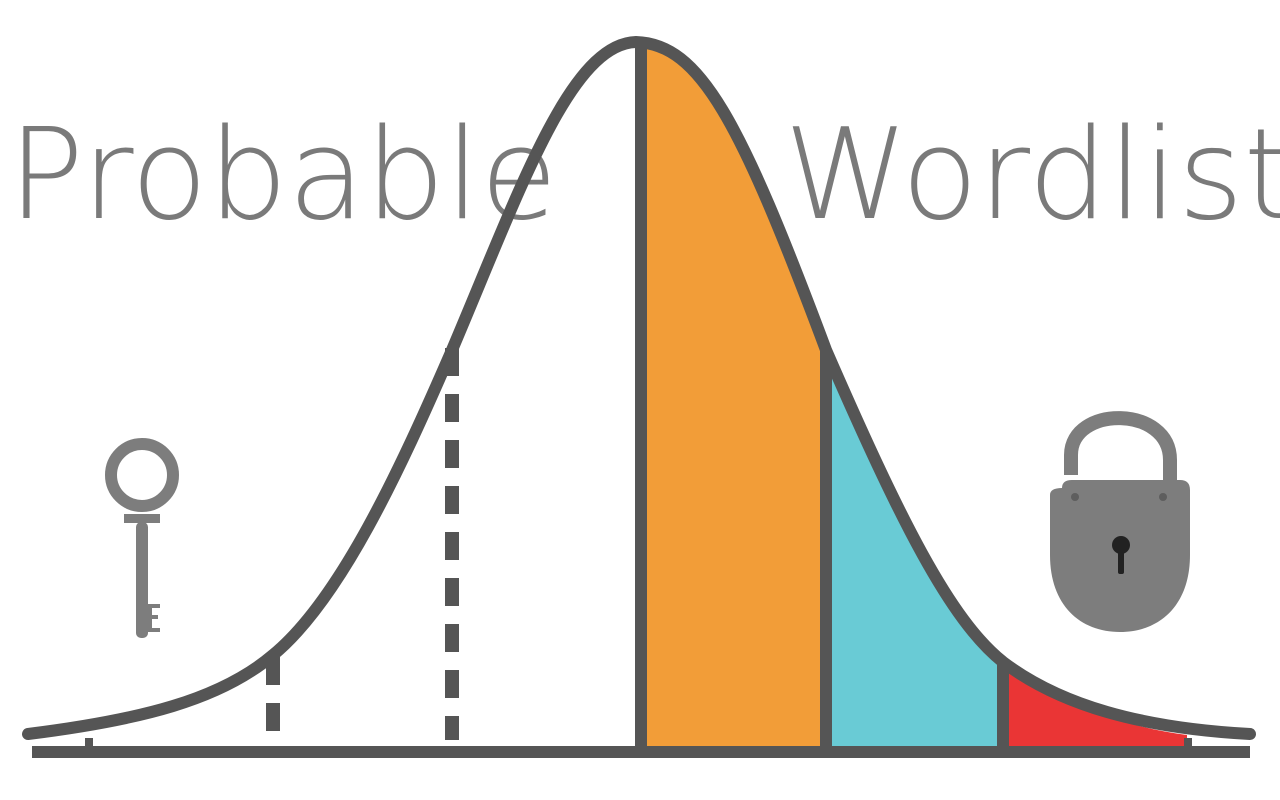 The width and height of the screenshot is (1280, 800). Describe the element at coordinates (1095, 704) in the screenshot. I see `red-region` at that location.